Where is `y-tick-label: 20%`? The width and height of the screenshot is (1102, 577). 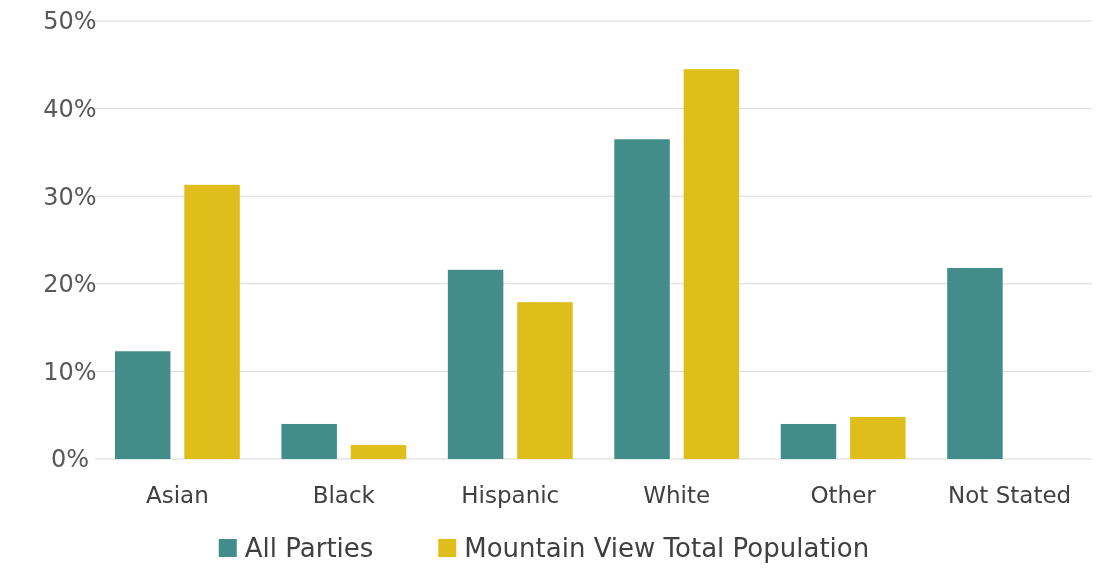 y-tick-label: 20% is located at coordinates (70, 284).